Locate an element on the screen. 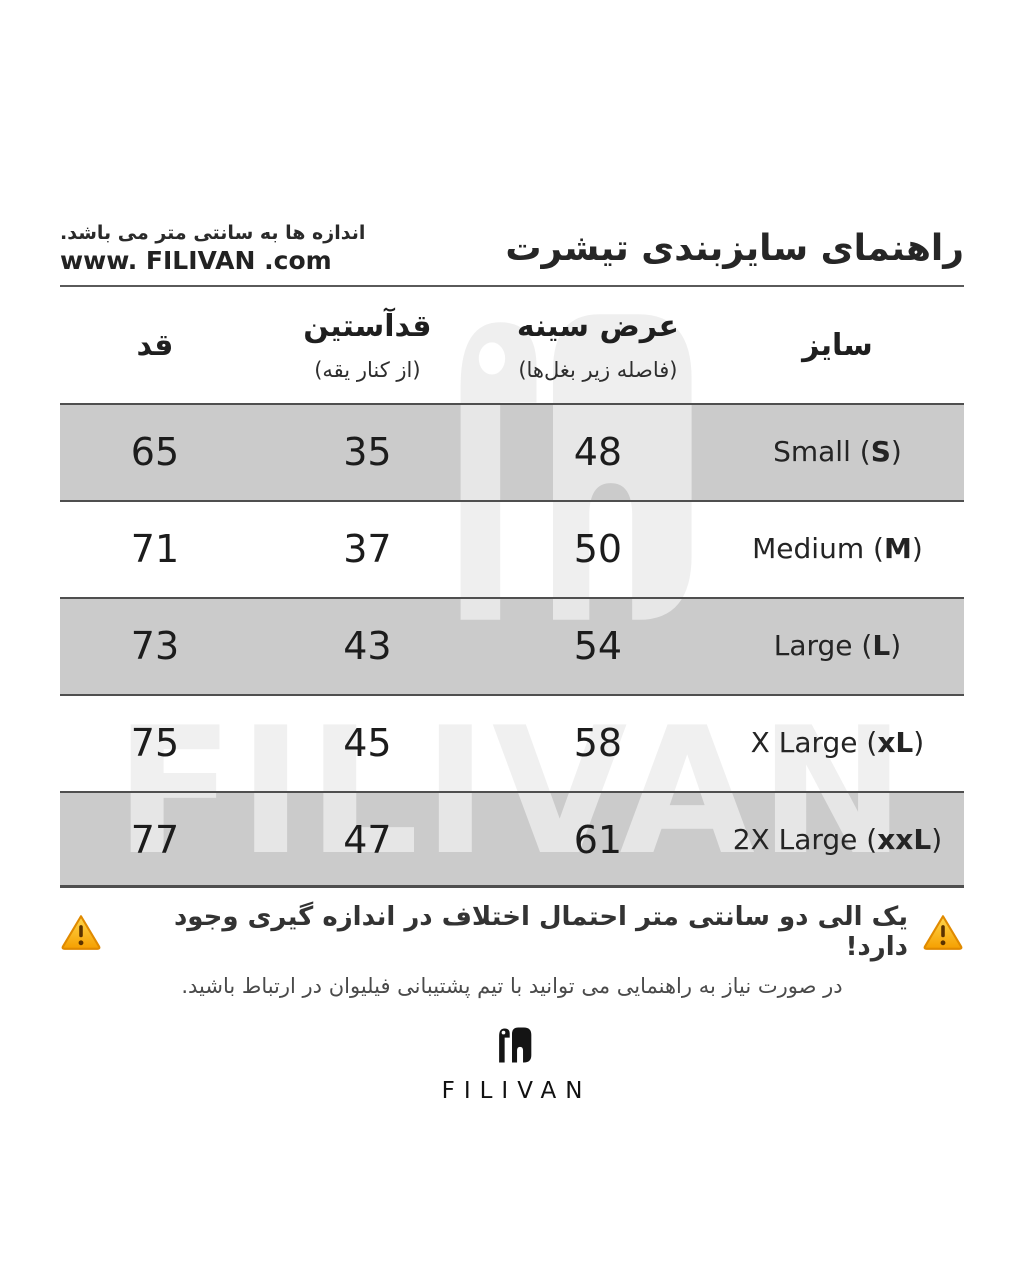 The width and height of the screenshot is (1024, 1280). cell-size-label: Large (L) is located at coordinates (837, 645).